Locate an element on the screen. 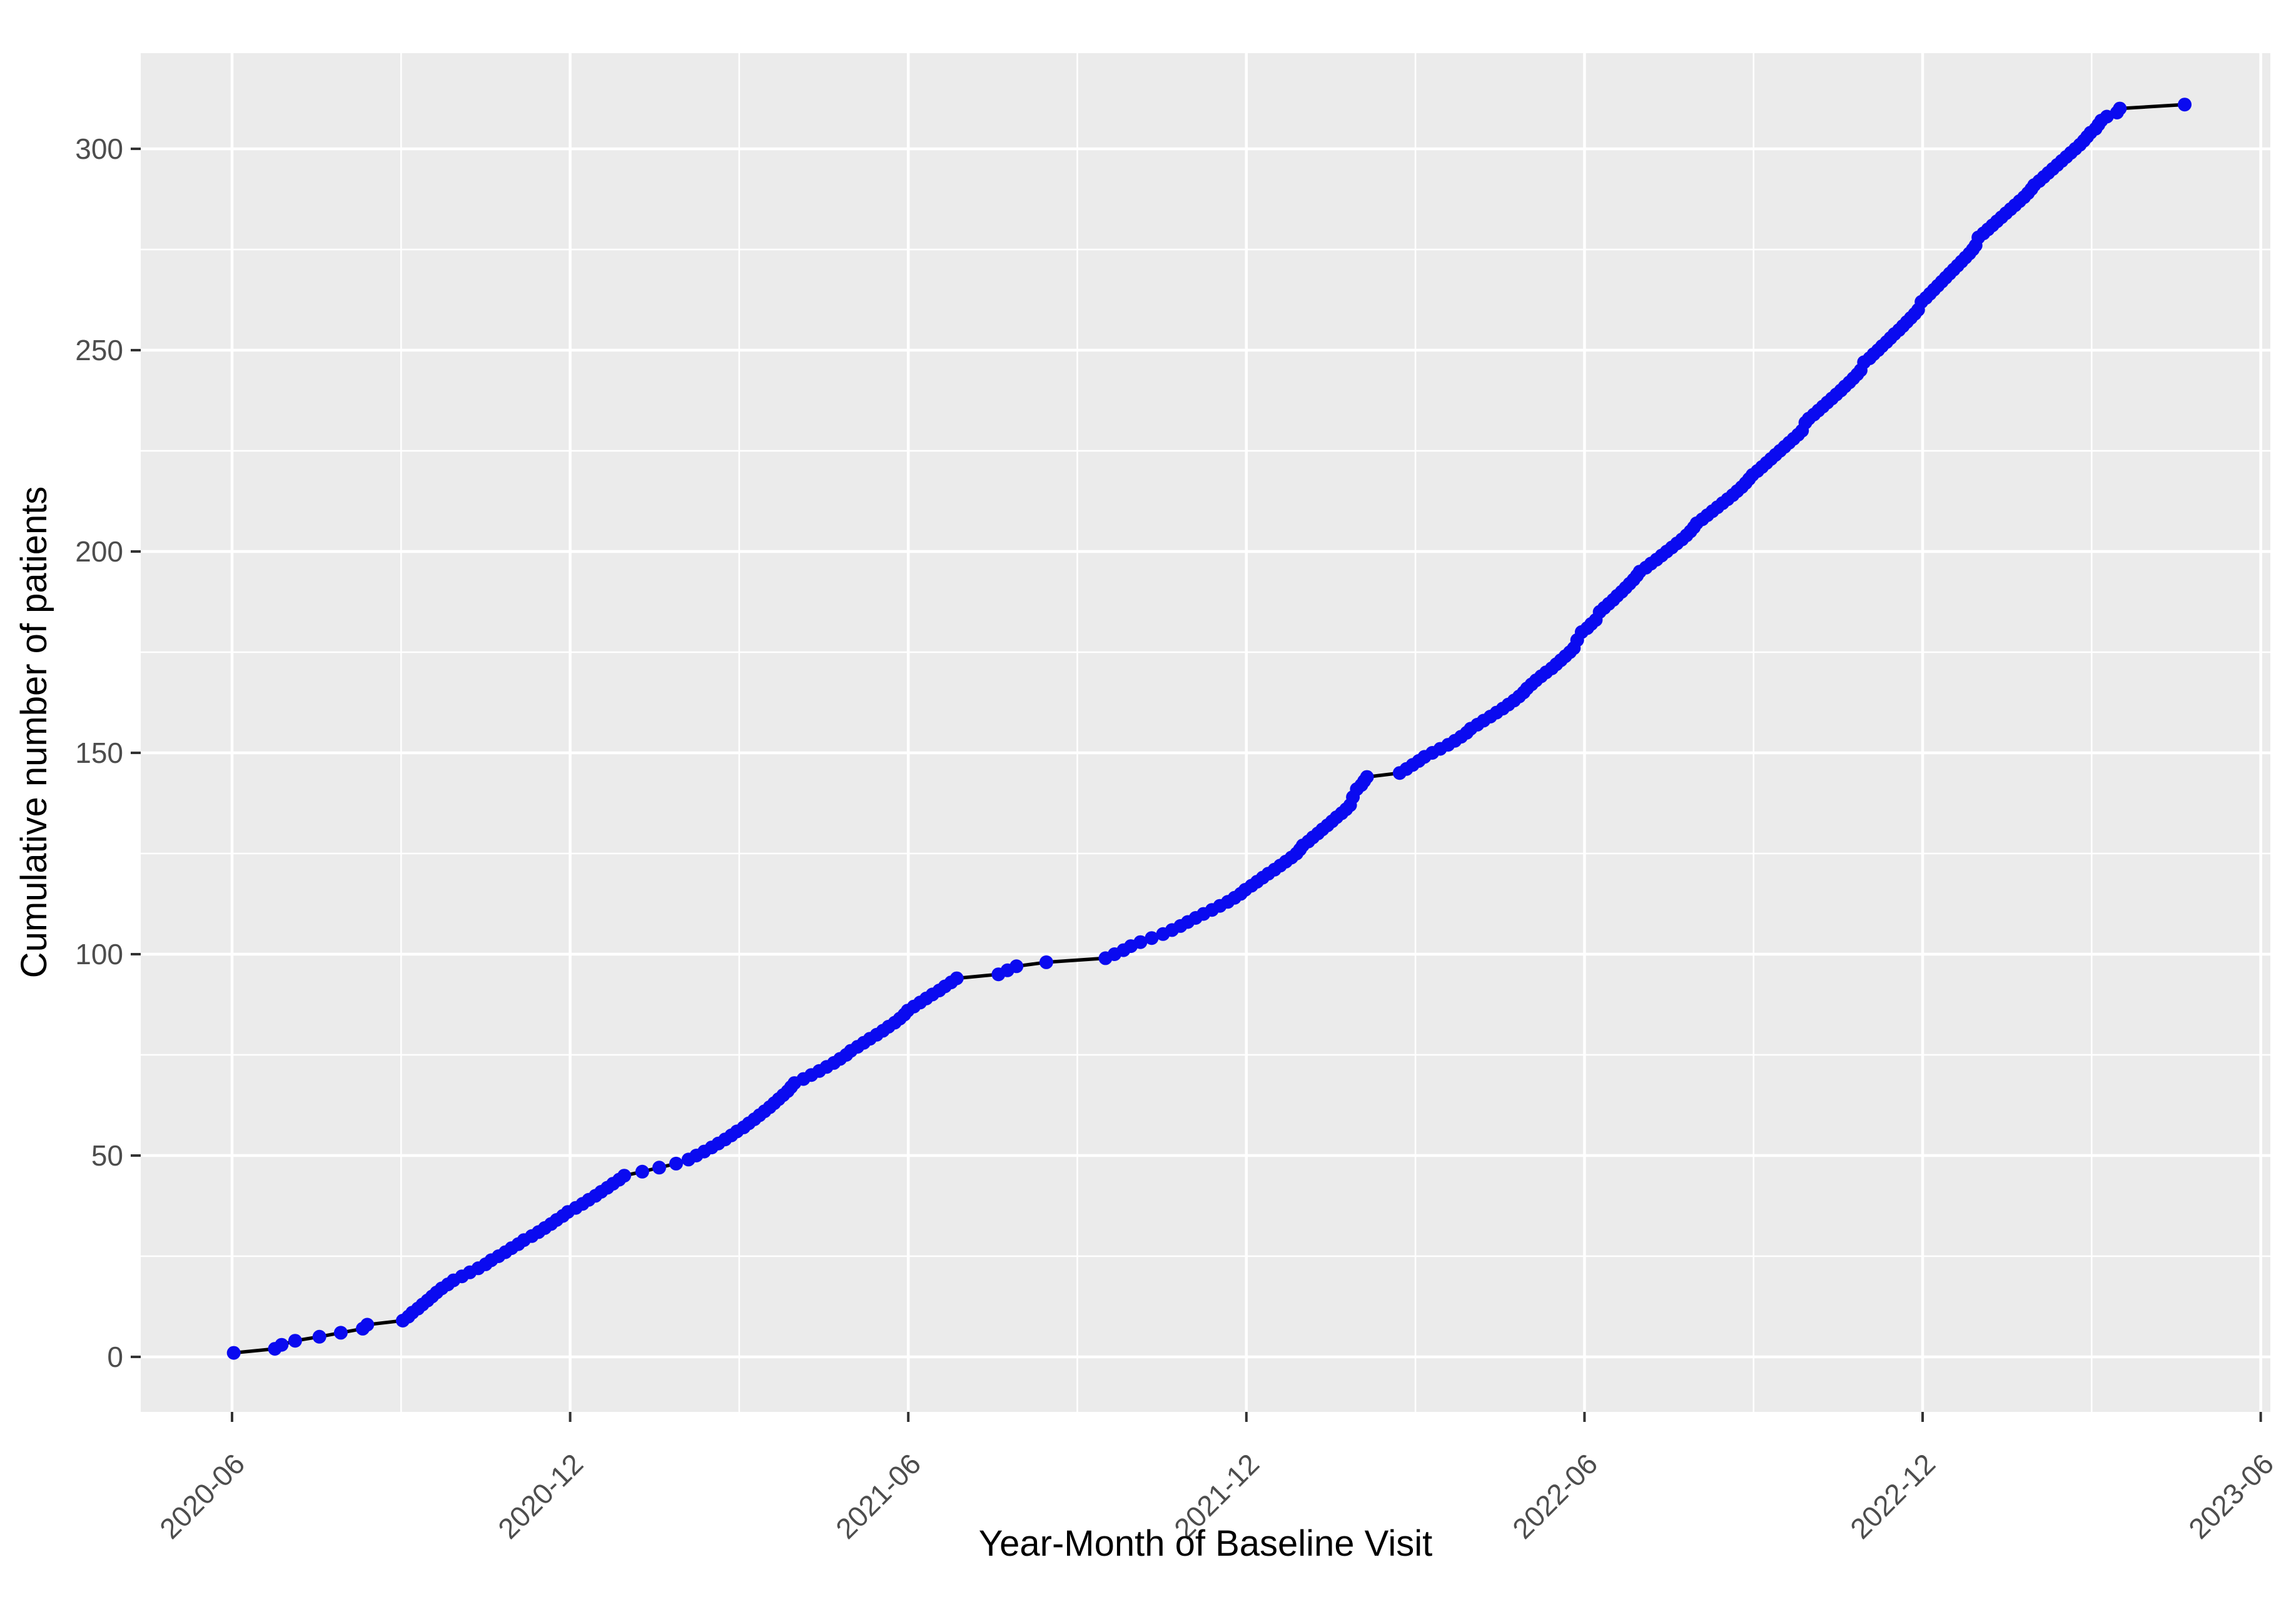  y-axis-title: Cumulative number of patients is located at coordinates (34, 732).